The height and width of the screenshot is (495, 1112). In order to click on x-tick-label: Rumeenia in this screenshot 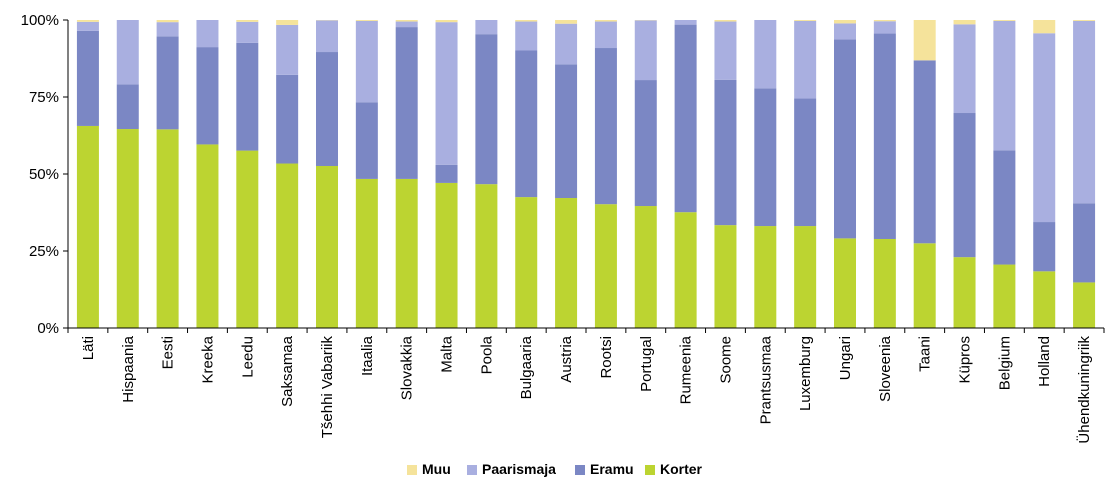, I will do `click(686, 369)`.